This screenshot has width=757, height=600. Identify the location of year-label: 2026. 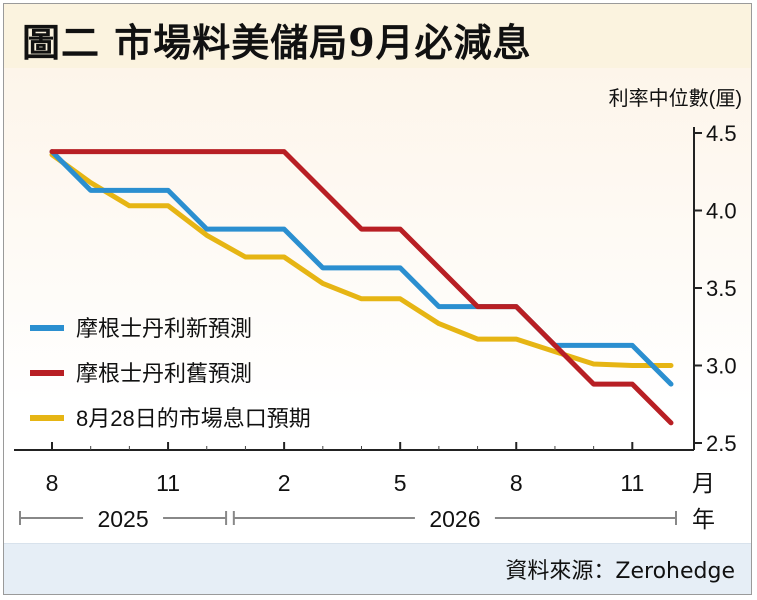
(454, 519).